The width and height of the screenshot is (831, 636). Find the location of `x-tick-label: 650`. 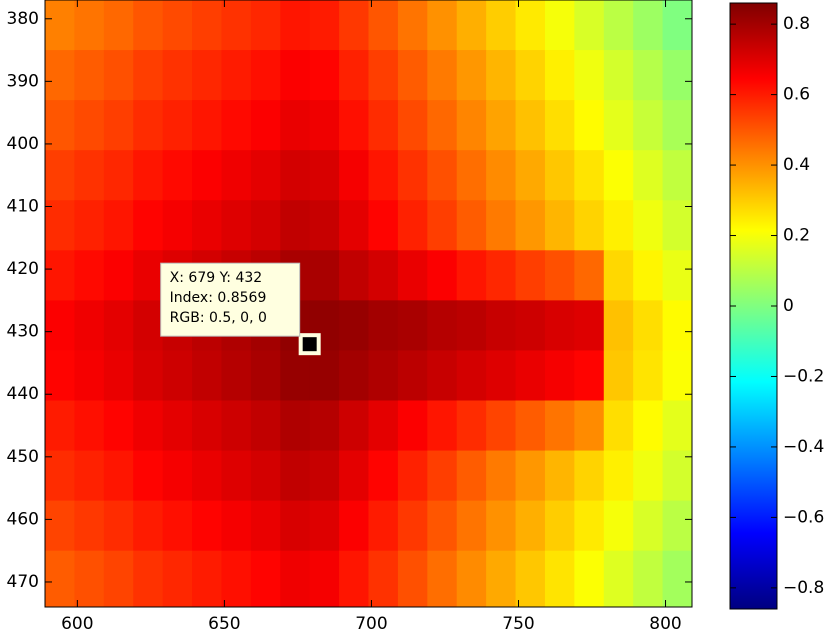

x-tick-label: 650 is located at coordinates (224, 624).